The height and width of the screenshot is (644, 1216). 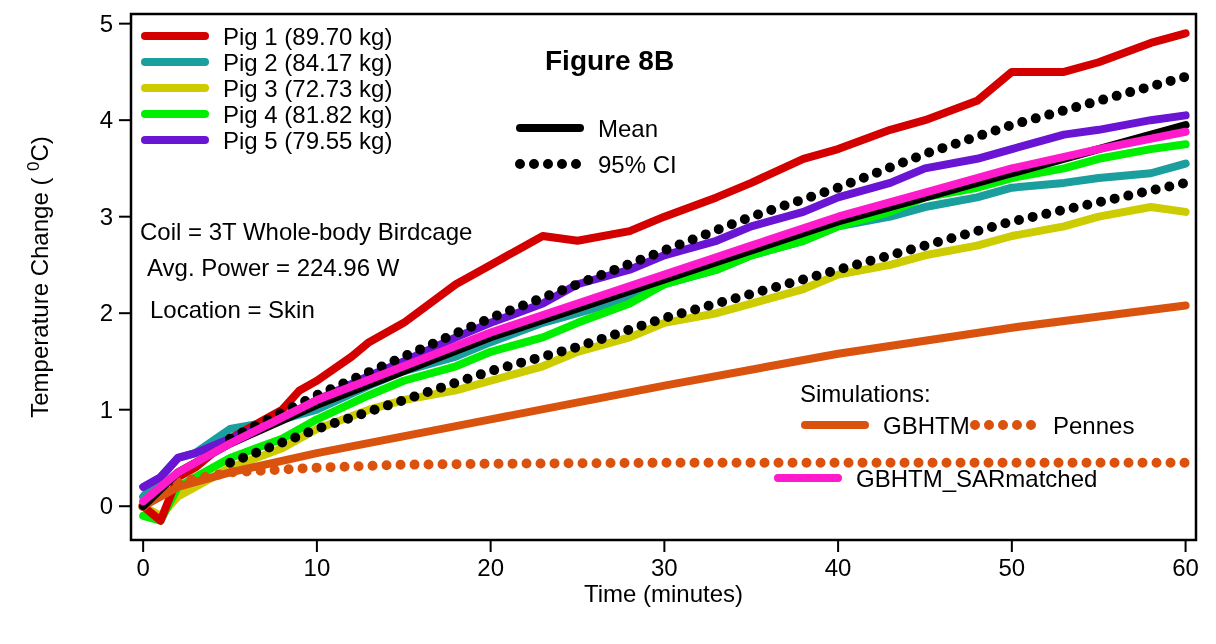 I want to click on annotation: Avg. Power = 224.96 W, so click(x=273, y=267).